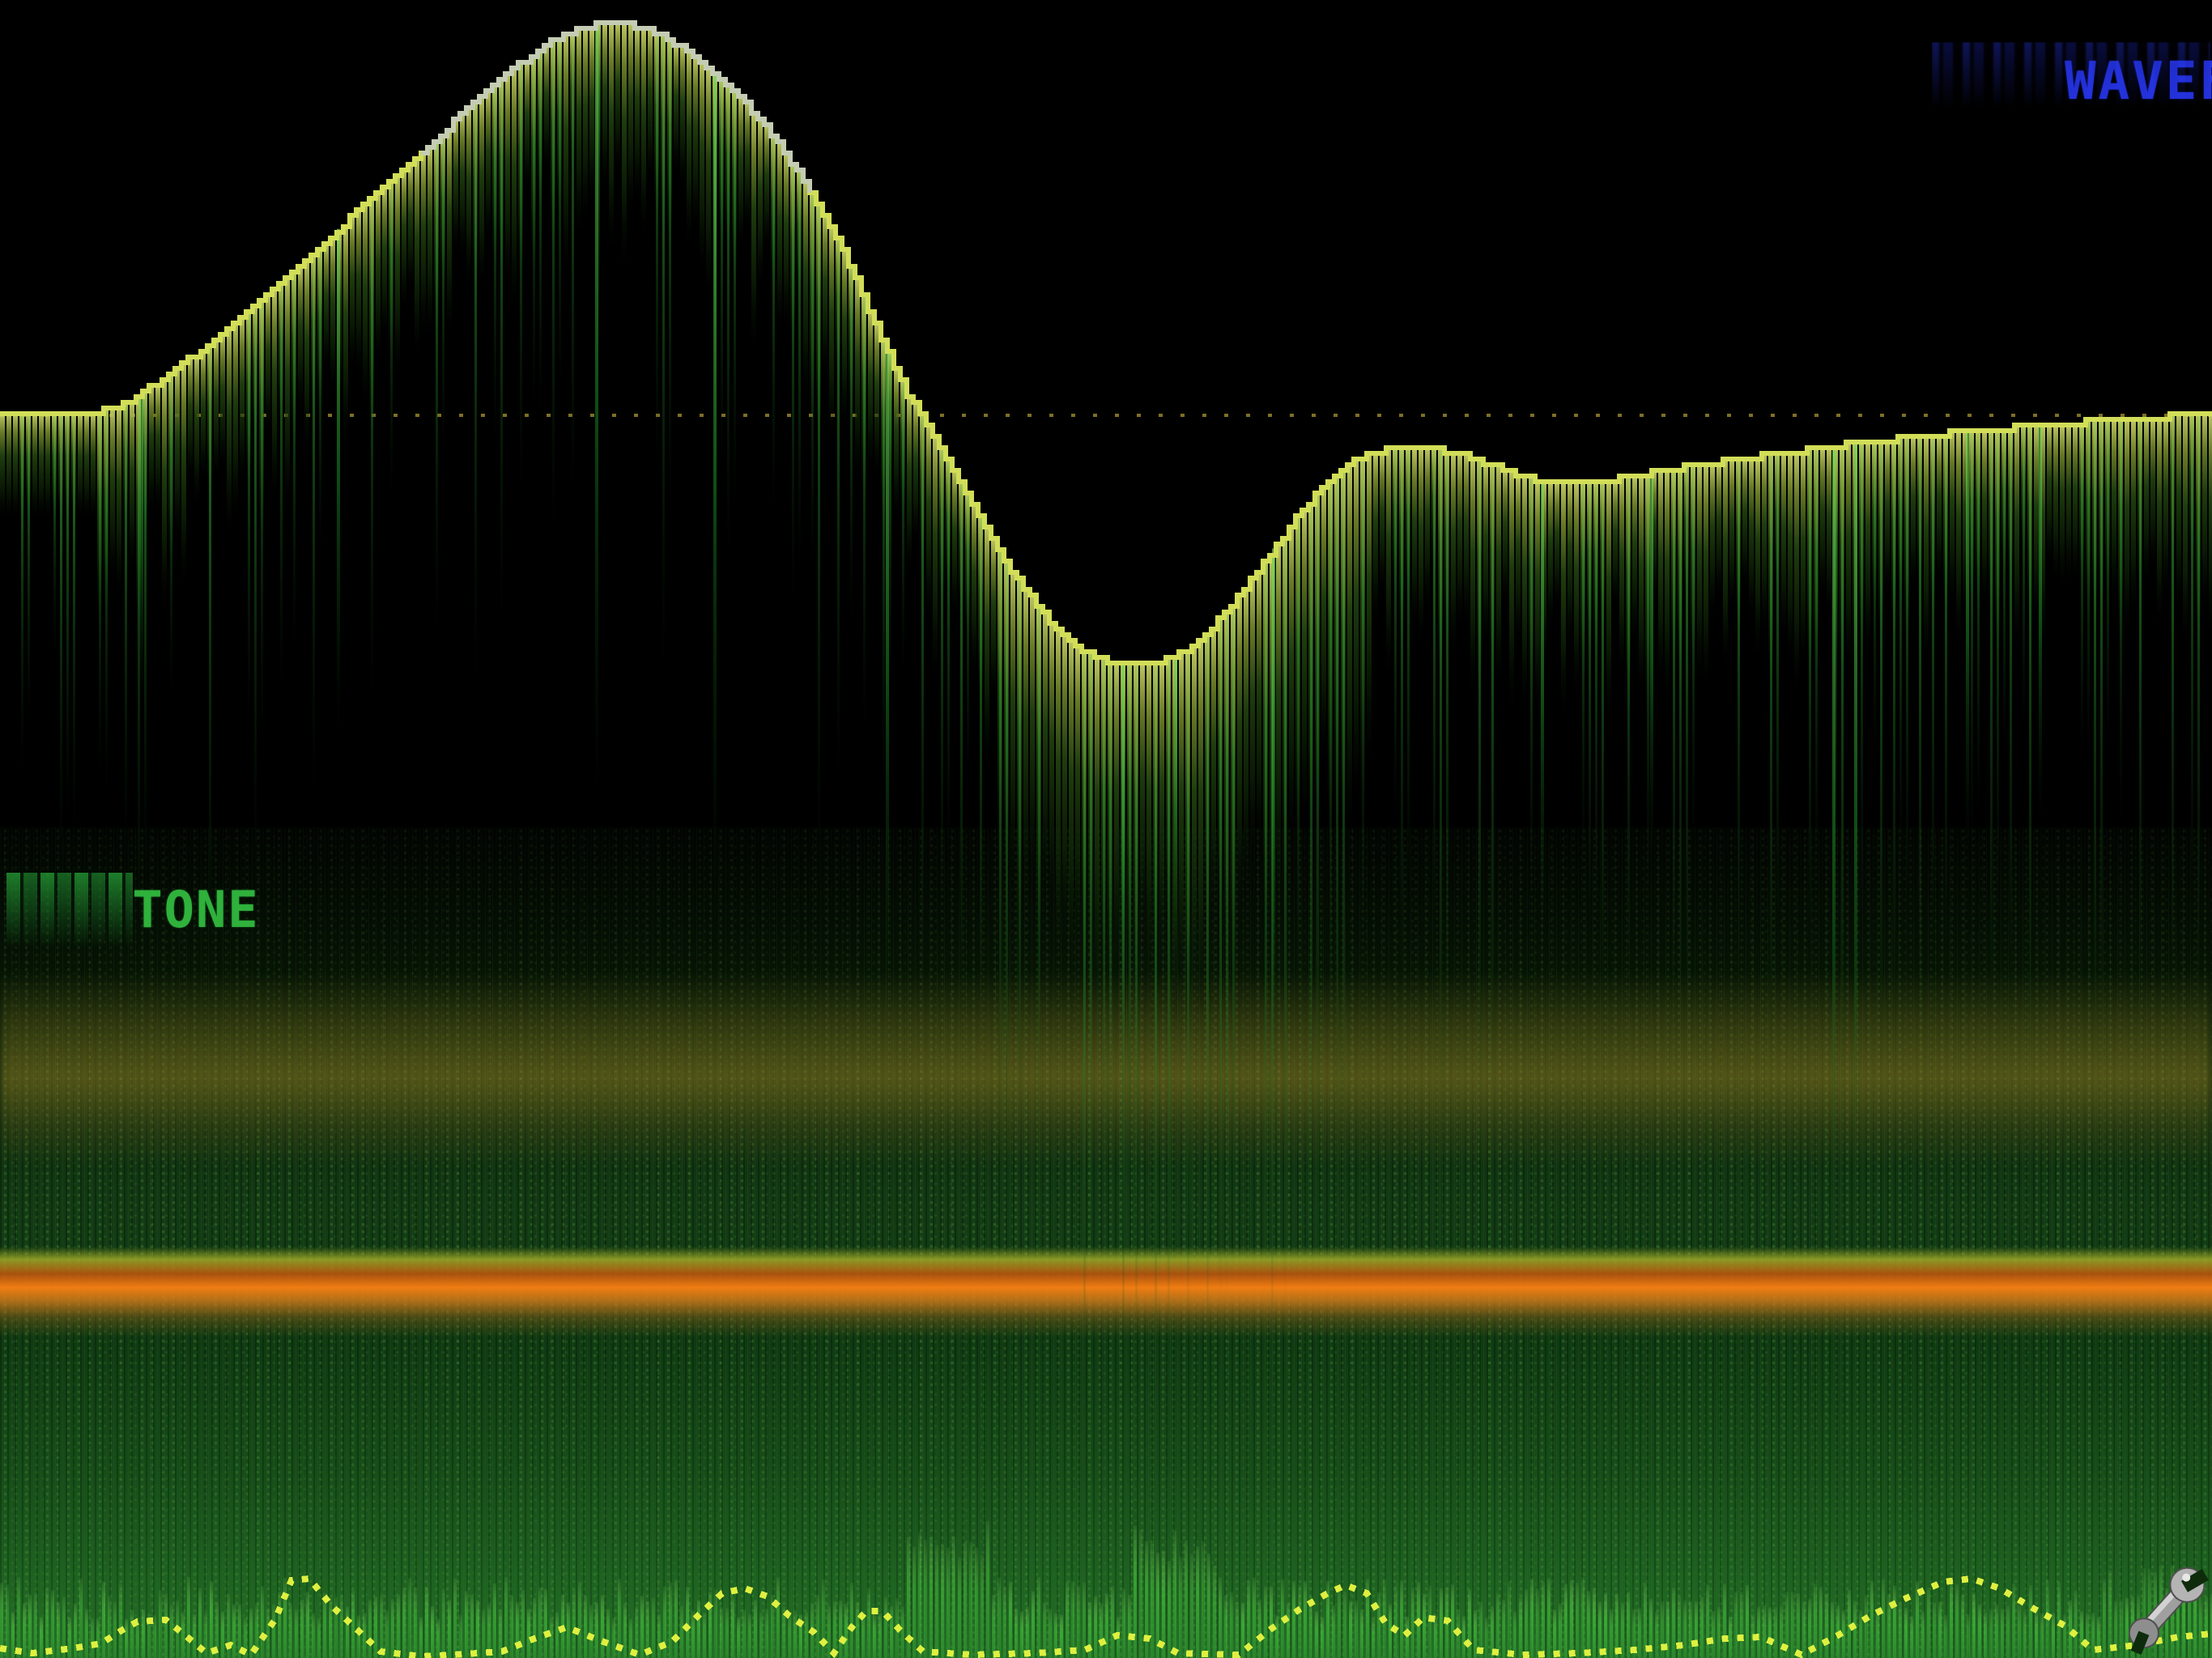 The height and width of the screenshot is (1658, 2212). What do you see at coordinates (2071, 75) in the screenshot?
I see `view-title-reflection` at bounding box center [2071, 75].